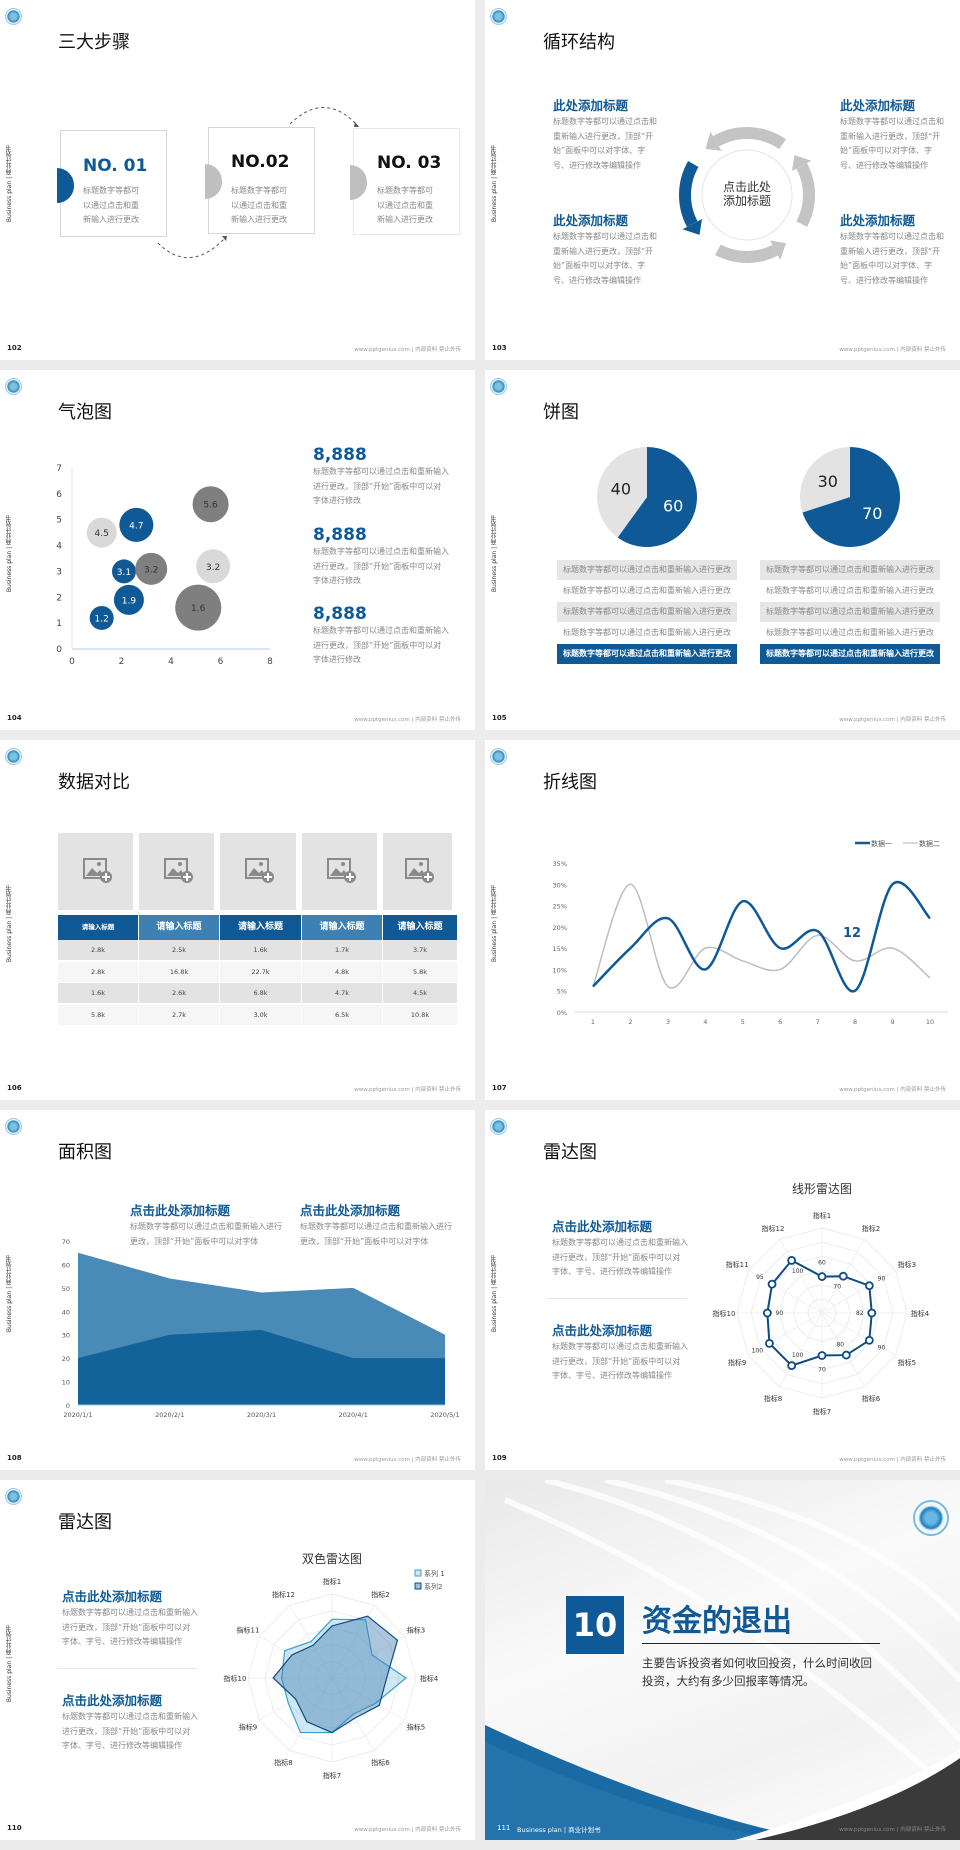  I want to click on pie-slice, so click(825, 480).